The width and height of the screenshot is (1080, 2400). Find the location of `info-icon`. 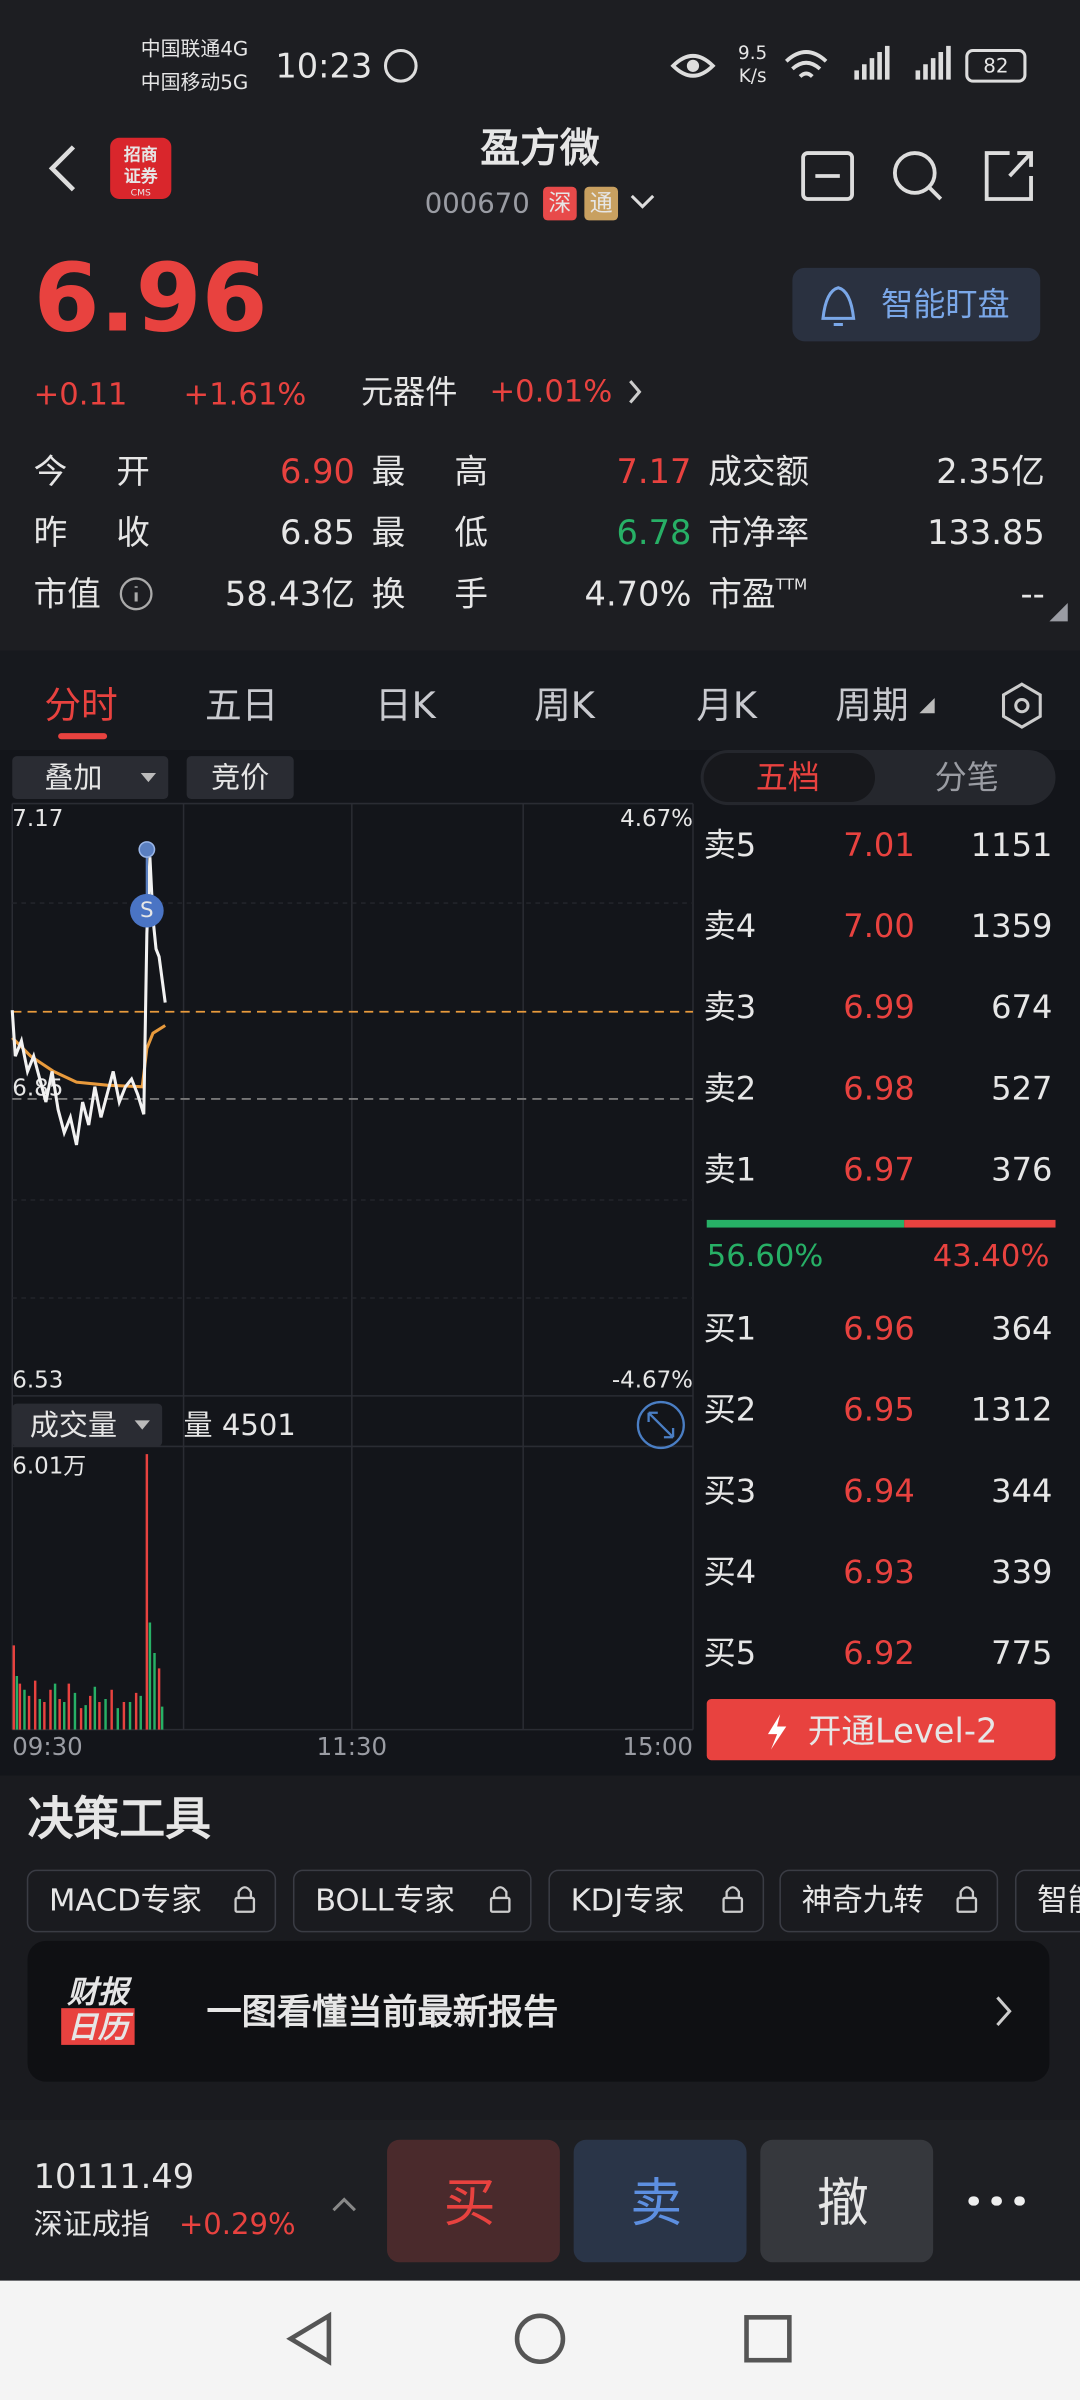

info-icon is located at coordinates (136, 594).